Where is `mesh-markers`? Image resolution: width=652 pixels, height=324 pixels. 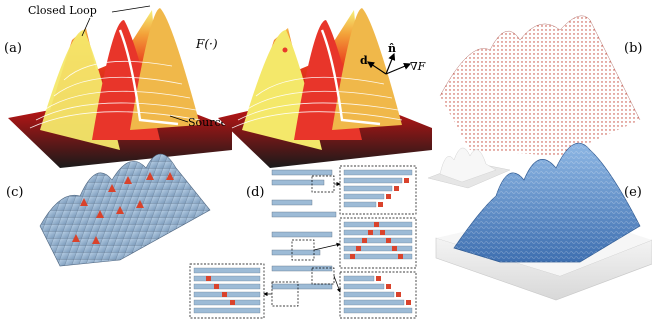
mesh-markers is located at coordinates (123, 208).